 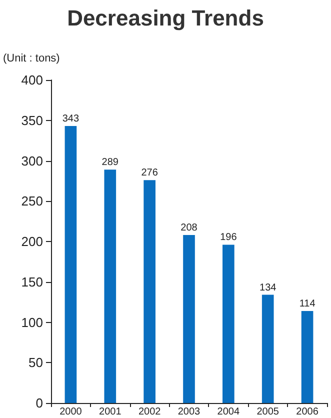 What do you see at coordinates (165, 18) in the screenshot?
I see `chart-title: Decreasing Trends` at bounding box center [165, 18].